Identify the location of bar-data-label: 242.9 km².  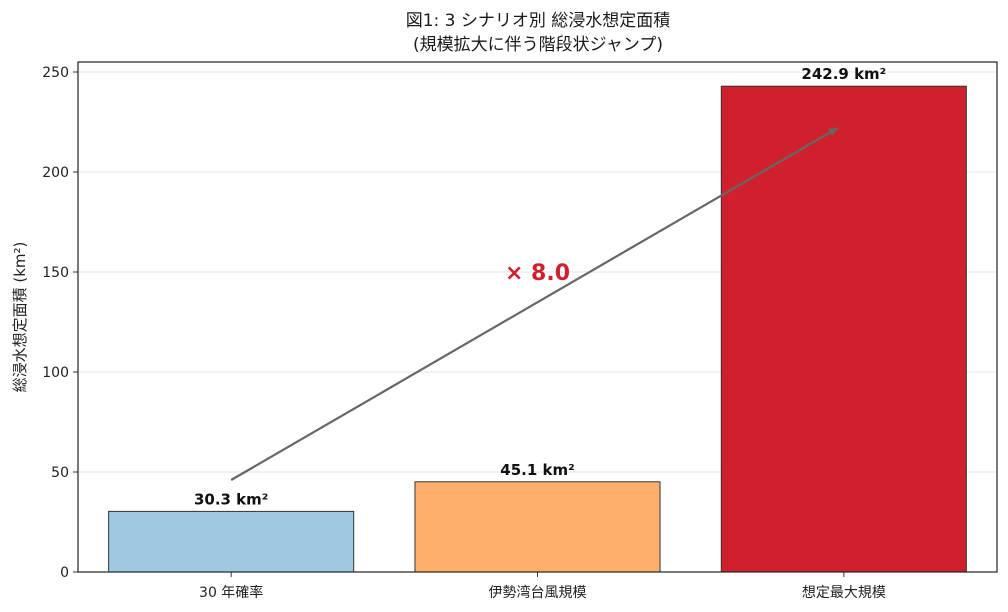
(843, 74).